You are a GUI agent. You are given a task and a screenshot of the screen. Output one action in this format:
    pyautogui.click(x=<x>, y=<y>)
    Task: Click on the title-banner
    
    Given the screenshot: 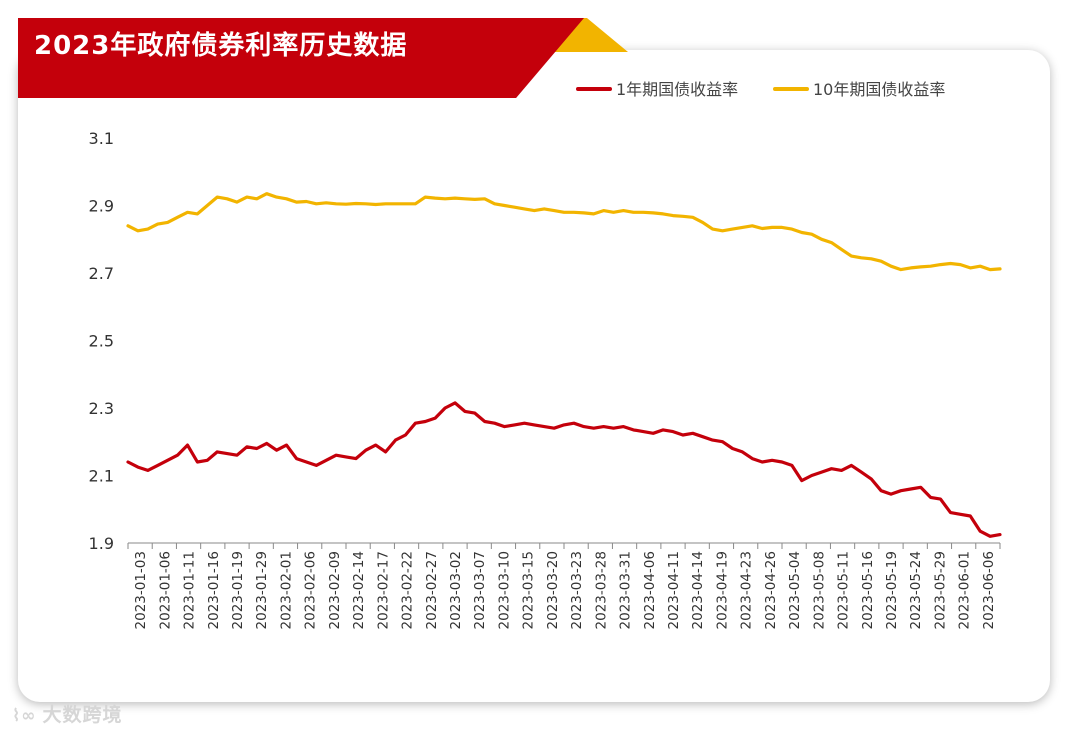 What is the action you would take?
    pyautogui.click(x=301, y=58)
    